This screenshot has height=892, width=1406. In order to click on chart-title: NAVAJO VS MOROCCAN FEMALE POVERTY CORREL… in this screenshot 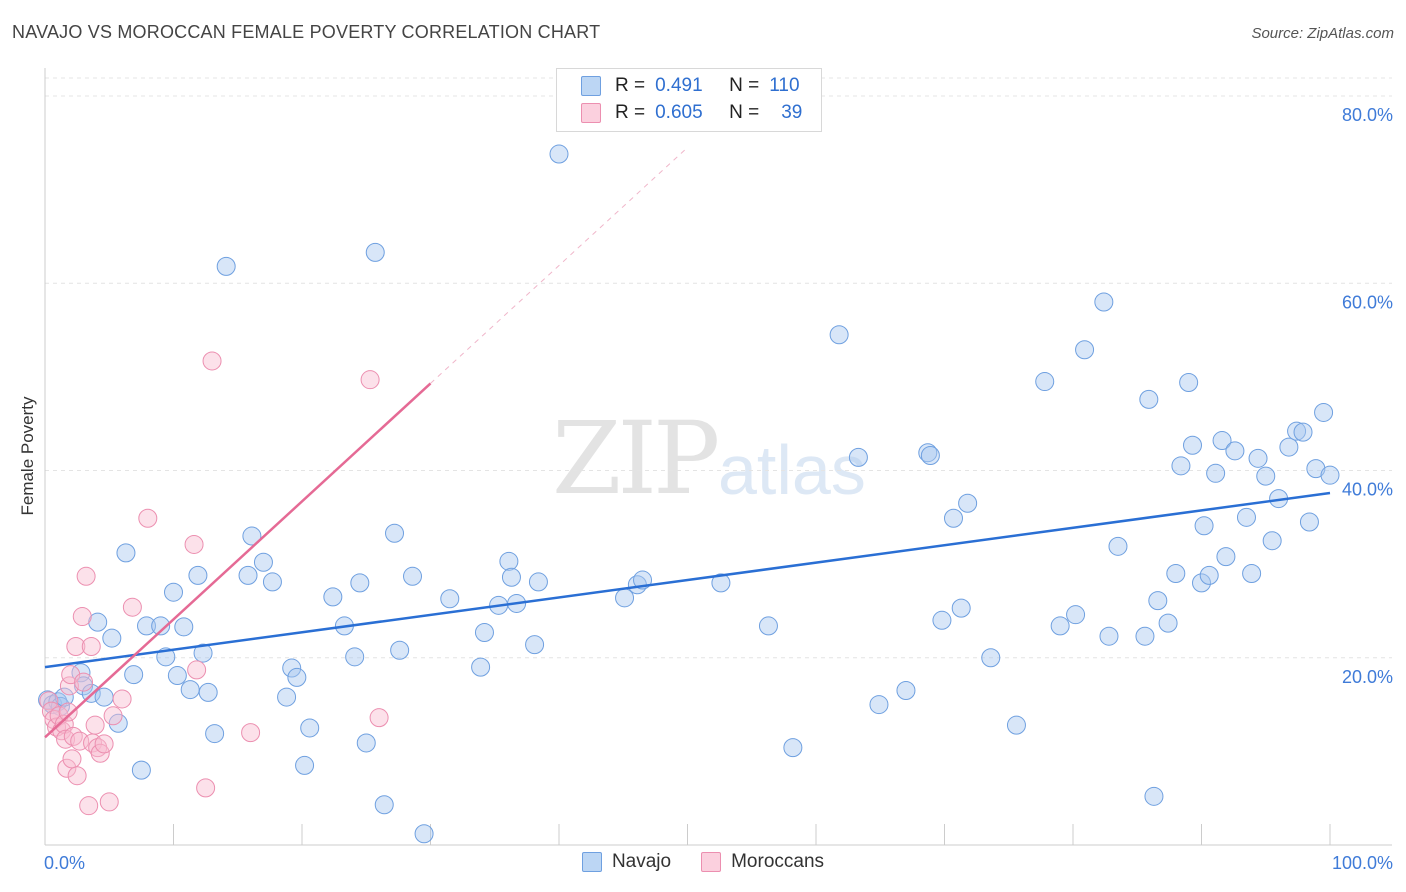, I will do `click(306, 32)`.